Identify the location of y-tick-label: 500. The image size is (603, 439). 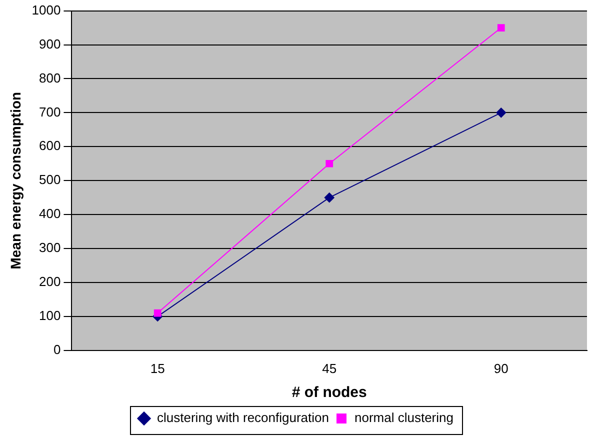
(50, 180).